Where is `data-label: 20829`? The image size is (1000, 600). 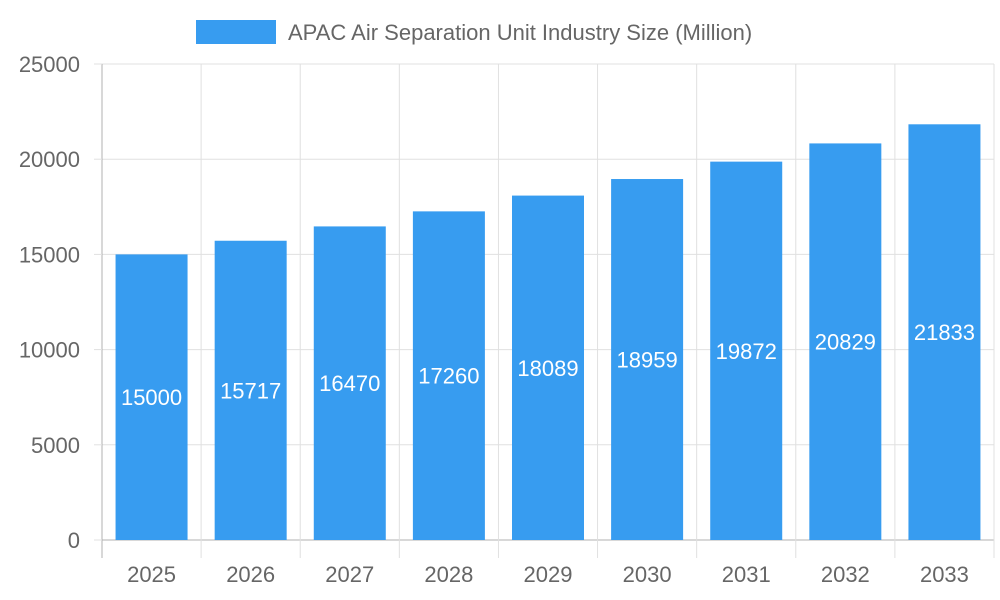
data-label: 20829 is located at coordinates (845, 342).